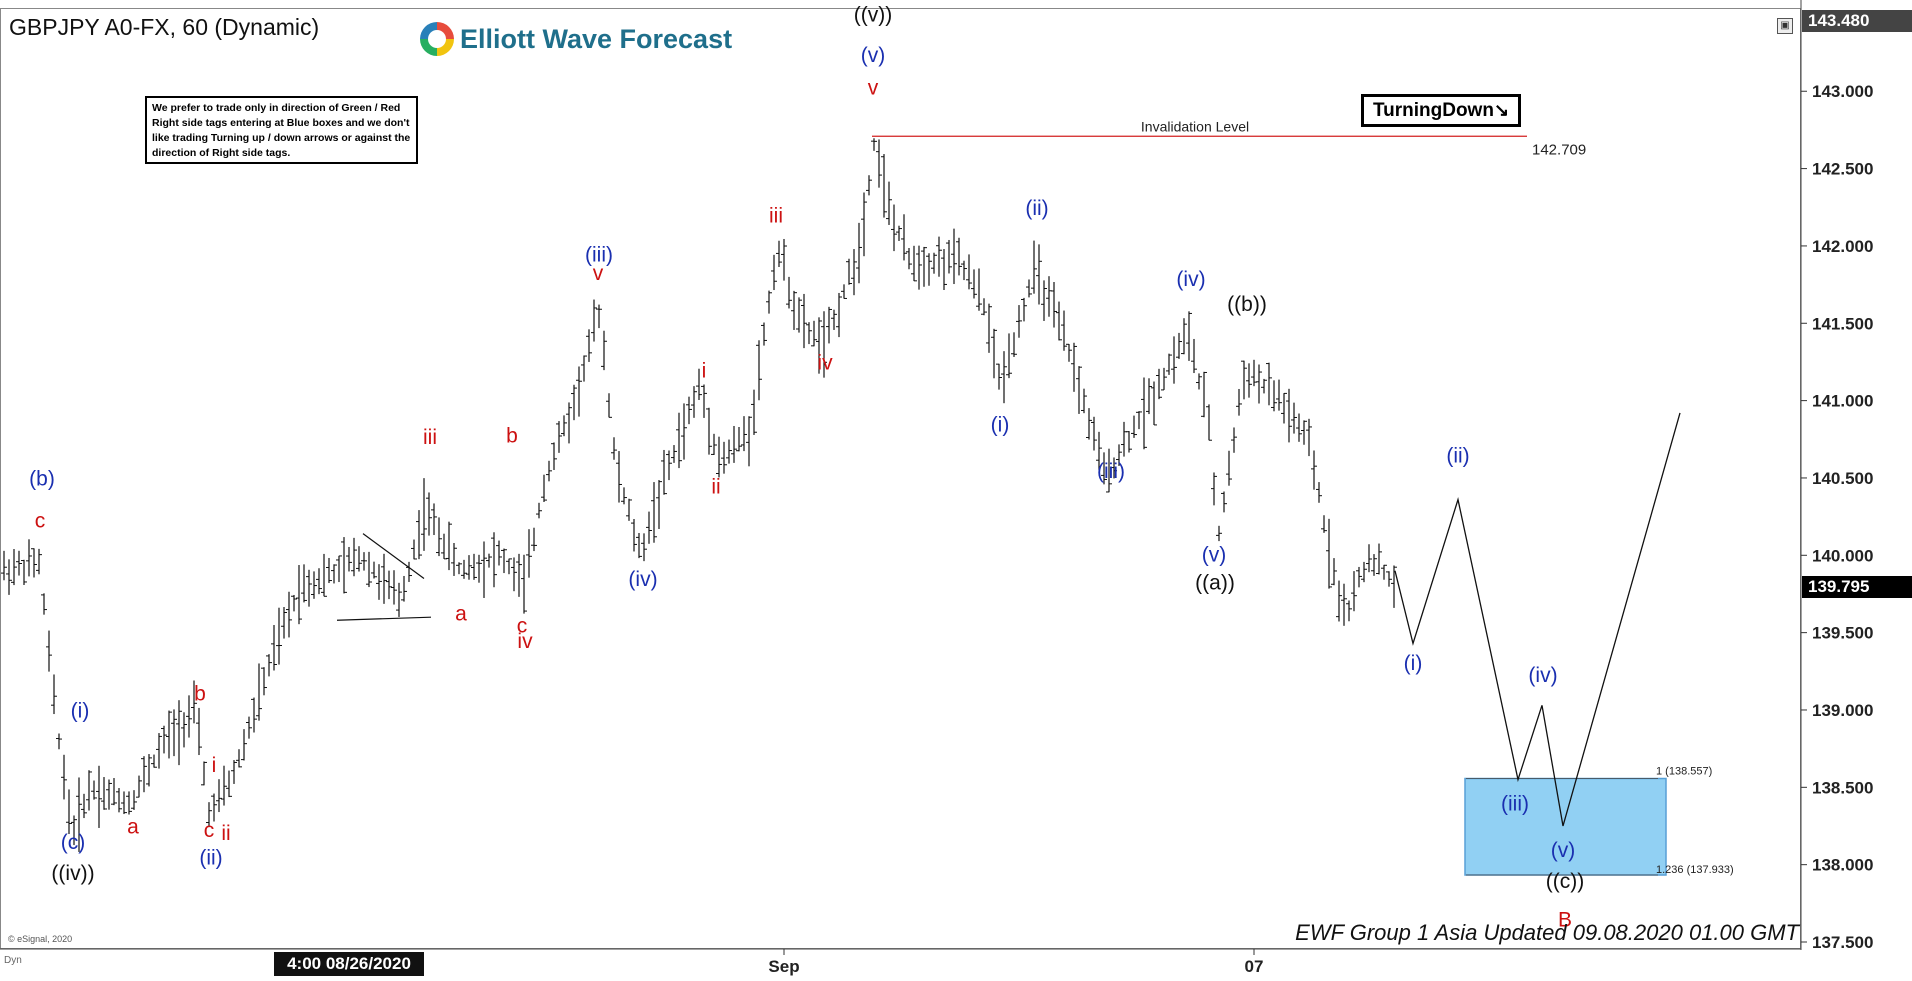  What do you see at coordinates (1565, 920) in the screenshot?
I see `wave-label: B` at bounding box center [1565, 920].